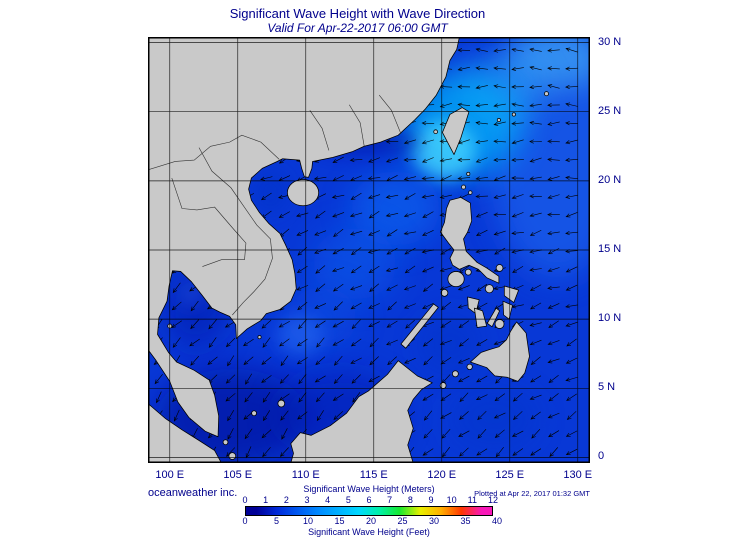 This screenshot has width=755, height=560. Describe the element at coordinates (225, 442) in the screenshot. I see `land-batam` at that location.